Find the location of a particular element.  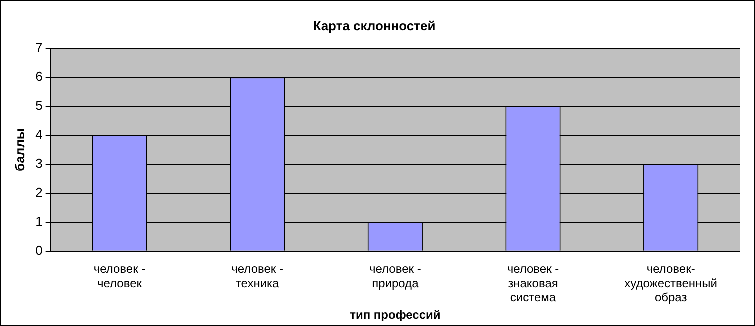

x-tick-label: человек - человек is located at coordinates (120, 276).